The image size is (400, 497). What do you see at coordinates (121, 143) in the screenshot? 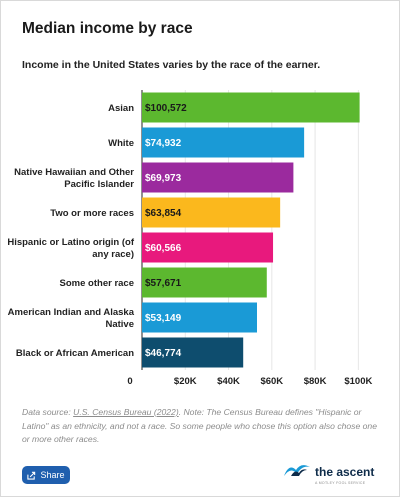
I see `category-label: White` at bounding box center [121, 143].